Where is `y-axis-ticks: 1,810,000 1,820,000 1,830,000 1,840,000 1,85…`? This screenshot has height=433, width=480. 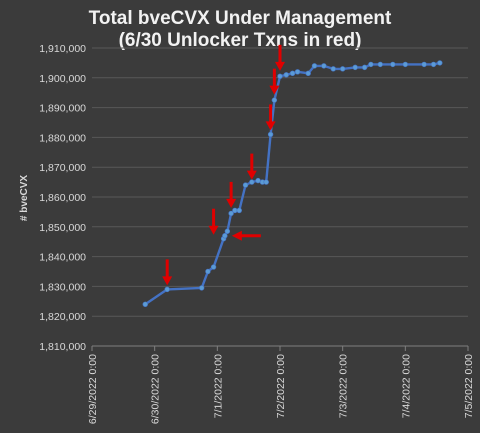 y-axis-ticks: 1,810,000 1,820,000 1,830,000 1,840,000 1,85… is located at coordinates (62, 198).